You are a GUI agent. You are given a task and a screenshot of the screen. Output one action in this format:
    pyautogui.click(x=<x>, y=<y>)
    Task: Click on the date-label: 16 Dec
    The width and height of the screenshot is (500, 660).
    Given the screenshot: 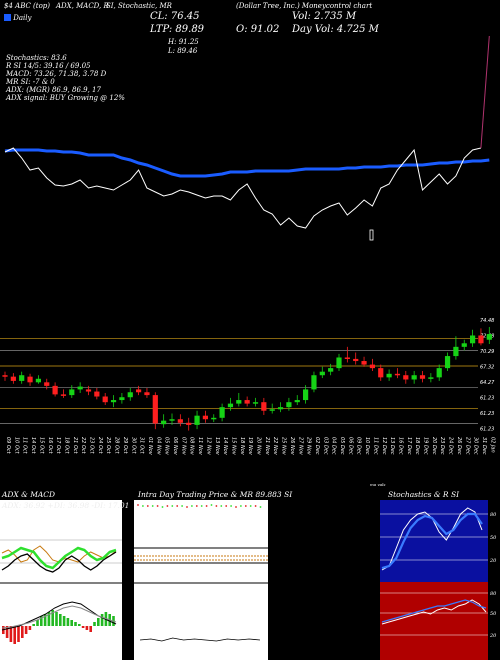 What is the action you would take?
    pyautogui.click(x=400, y=446)
    